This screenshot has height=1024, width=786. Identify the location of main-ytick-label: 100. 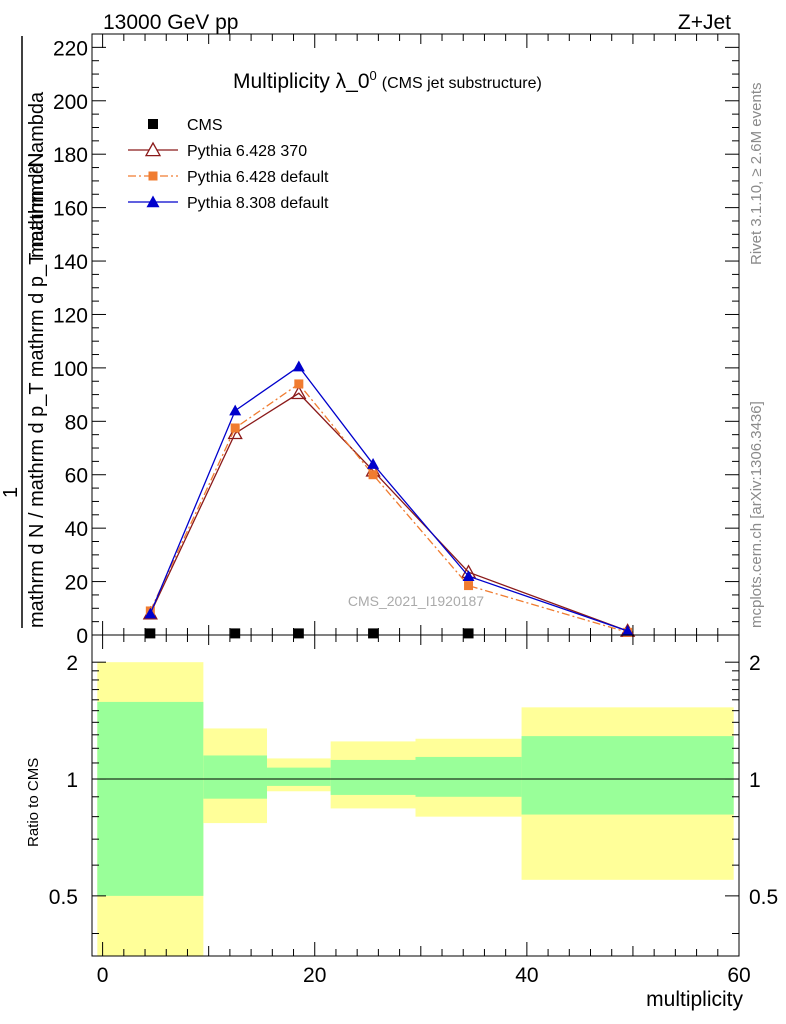
(70, 369).